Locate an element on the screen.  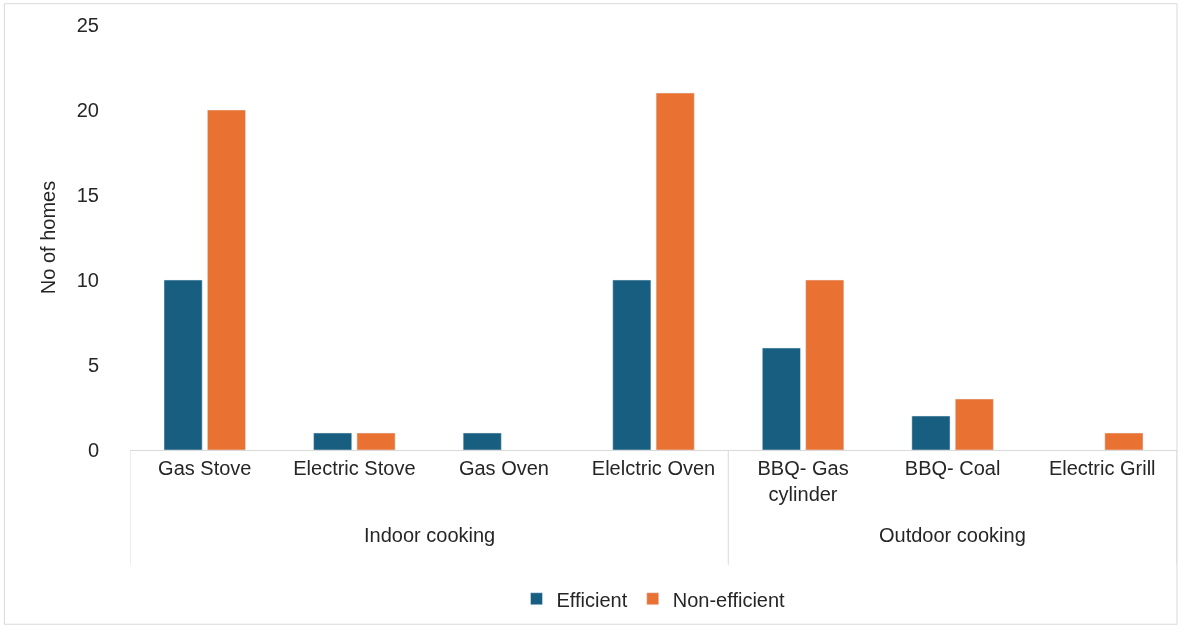
y-tick-label: 15 is located at coordinates (87, 195).